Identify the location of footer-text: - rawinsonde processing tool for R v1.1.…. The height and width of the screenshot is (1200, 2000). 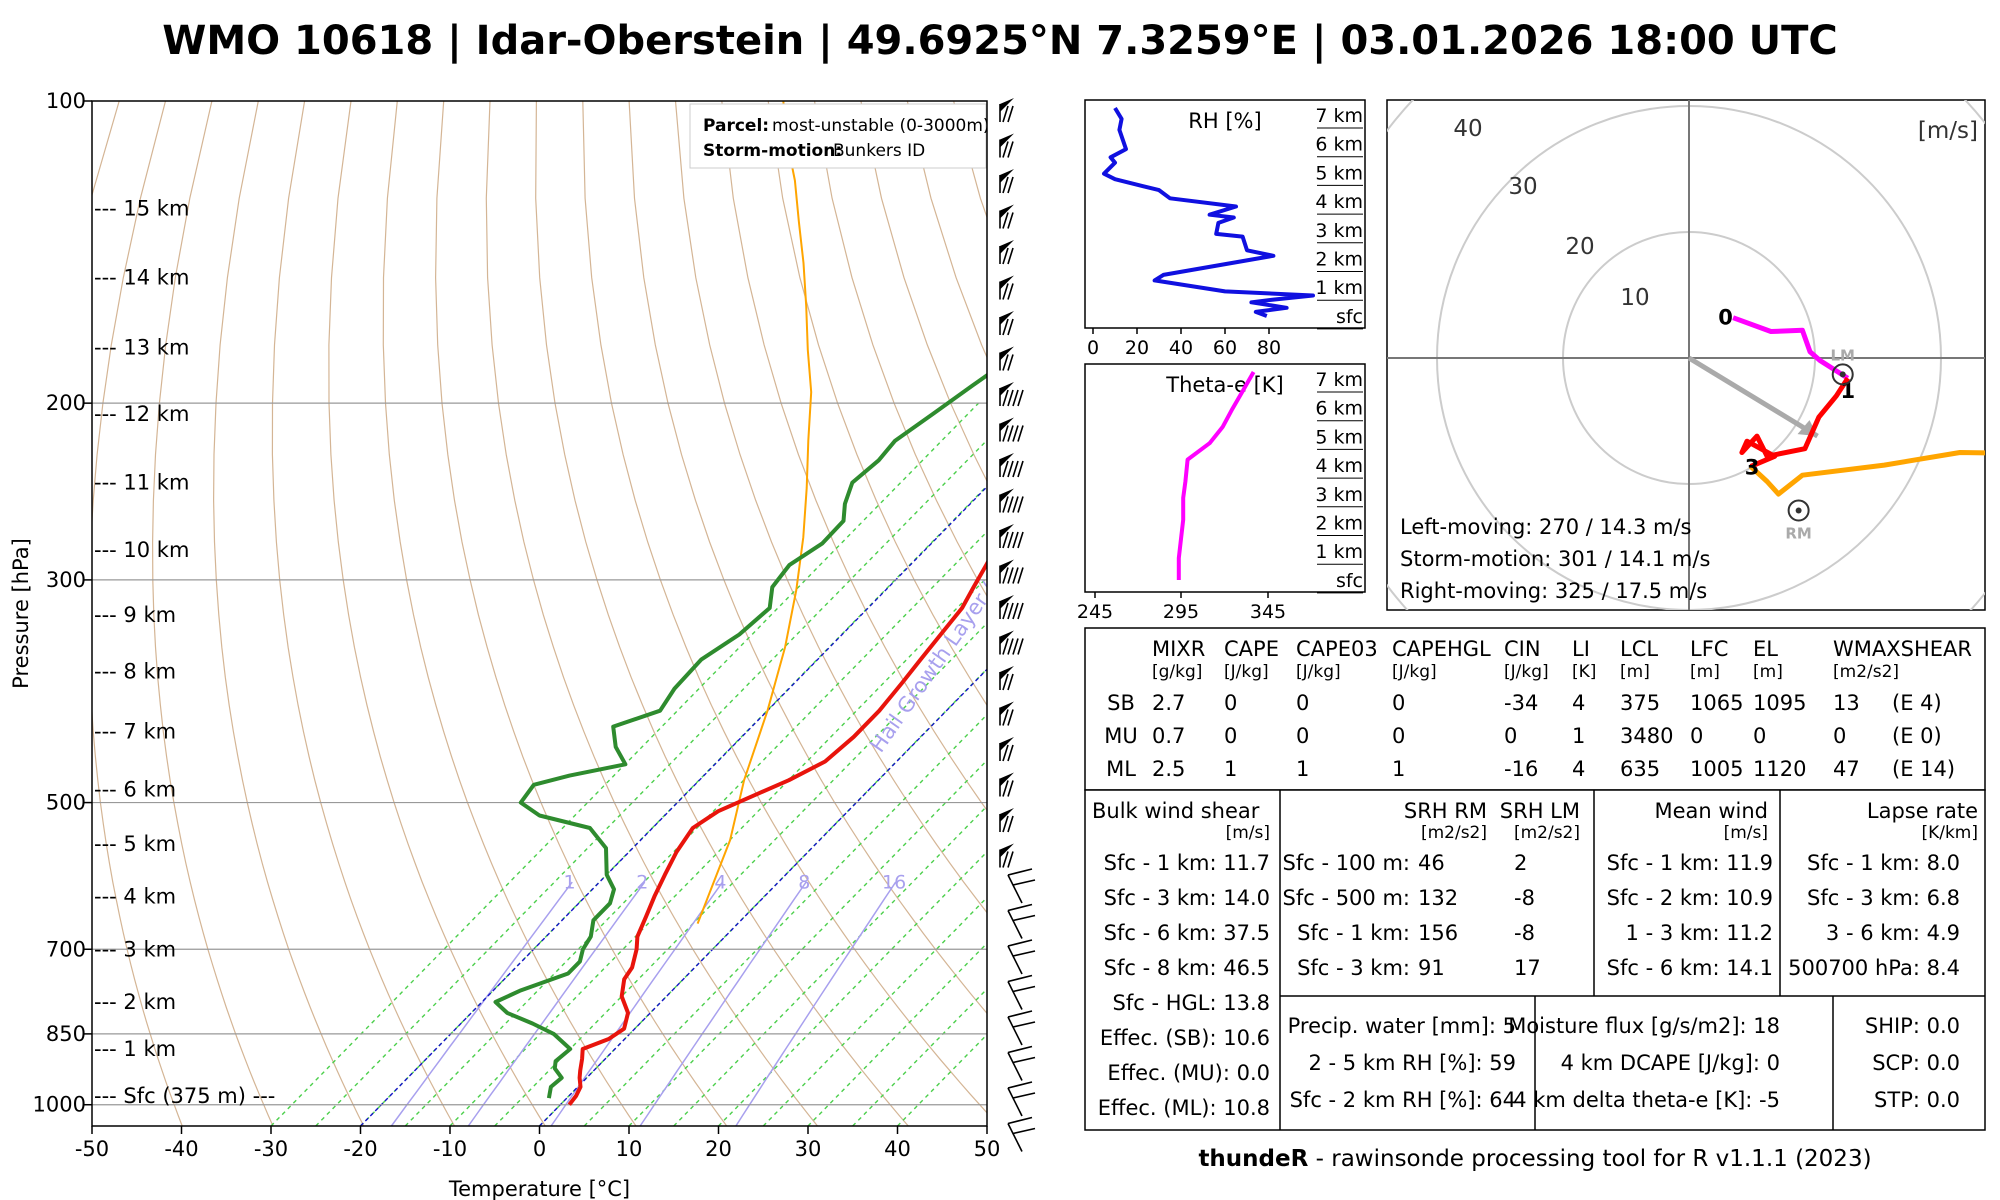
(1590, 1159).